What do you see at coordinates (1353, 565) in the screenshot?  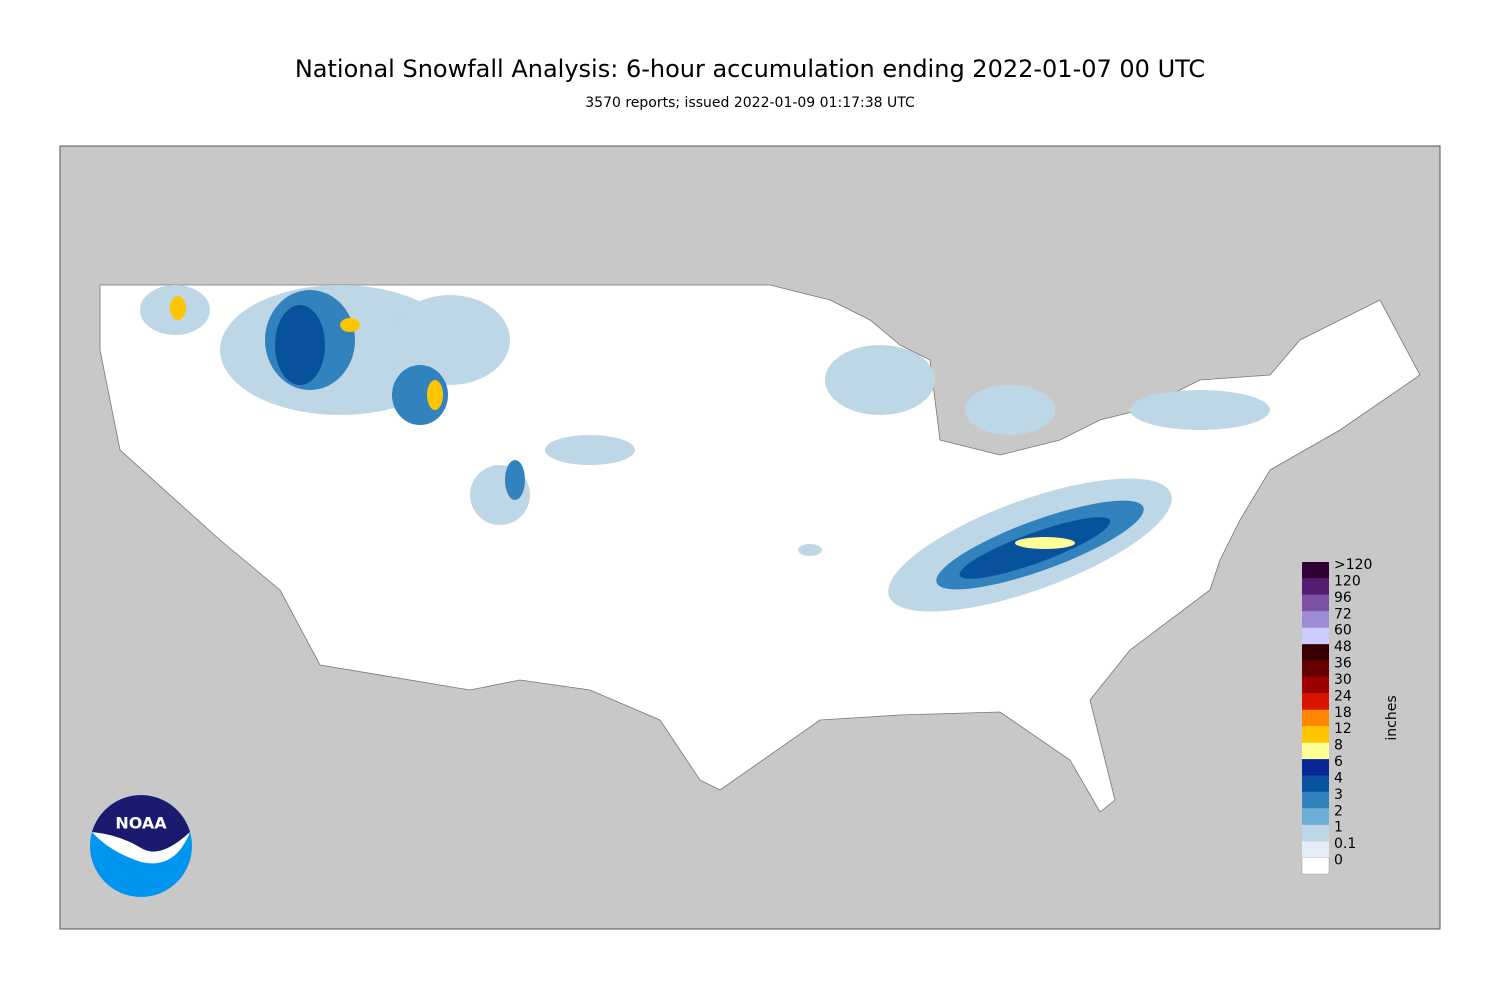 I see `legend-label: >120` at bounding box center [1353, 565].